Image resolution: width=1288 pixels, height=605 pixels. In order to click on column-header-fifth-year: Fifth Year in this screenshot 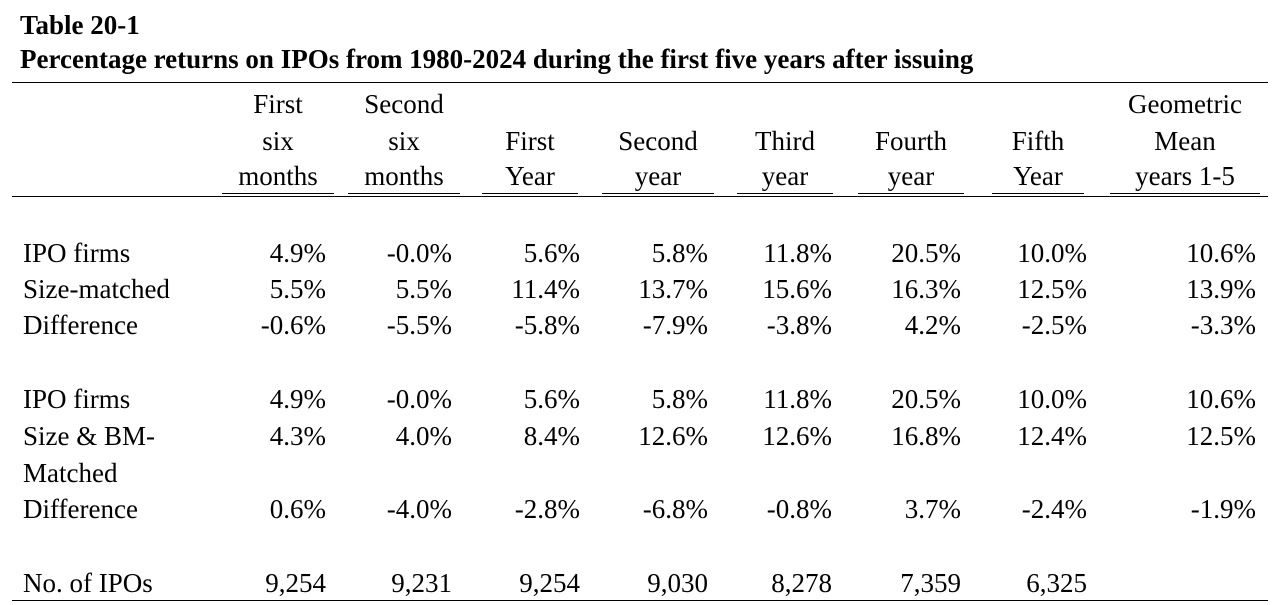, I will do `click(1038, 140)`.